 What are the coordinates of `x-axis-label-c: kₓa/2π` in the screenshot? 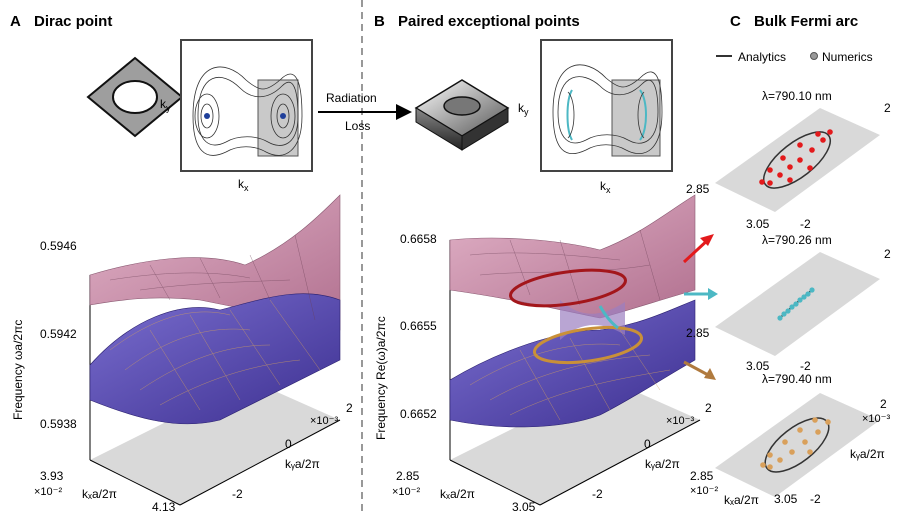 It's located at (741, 500).